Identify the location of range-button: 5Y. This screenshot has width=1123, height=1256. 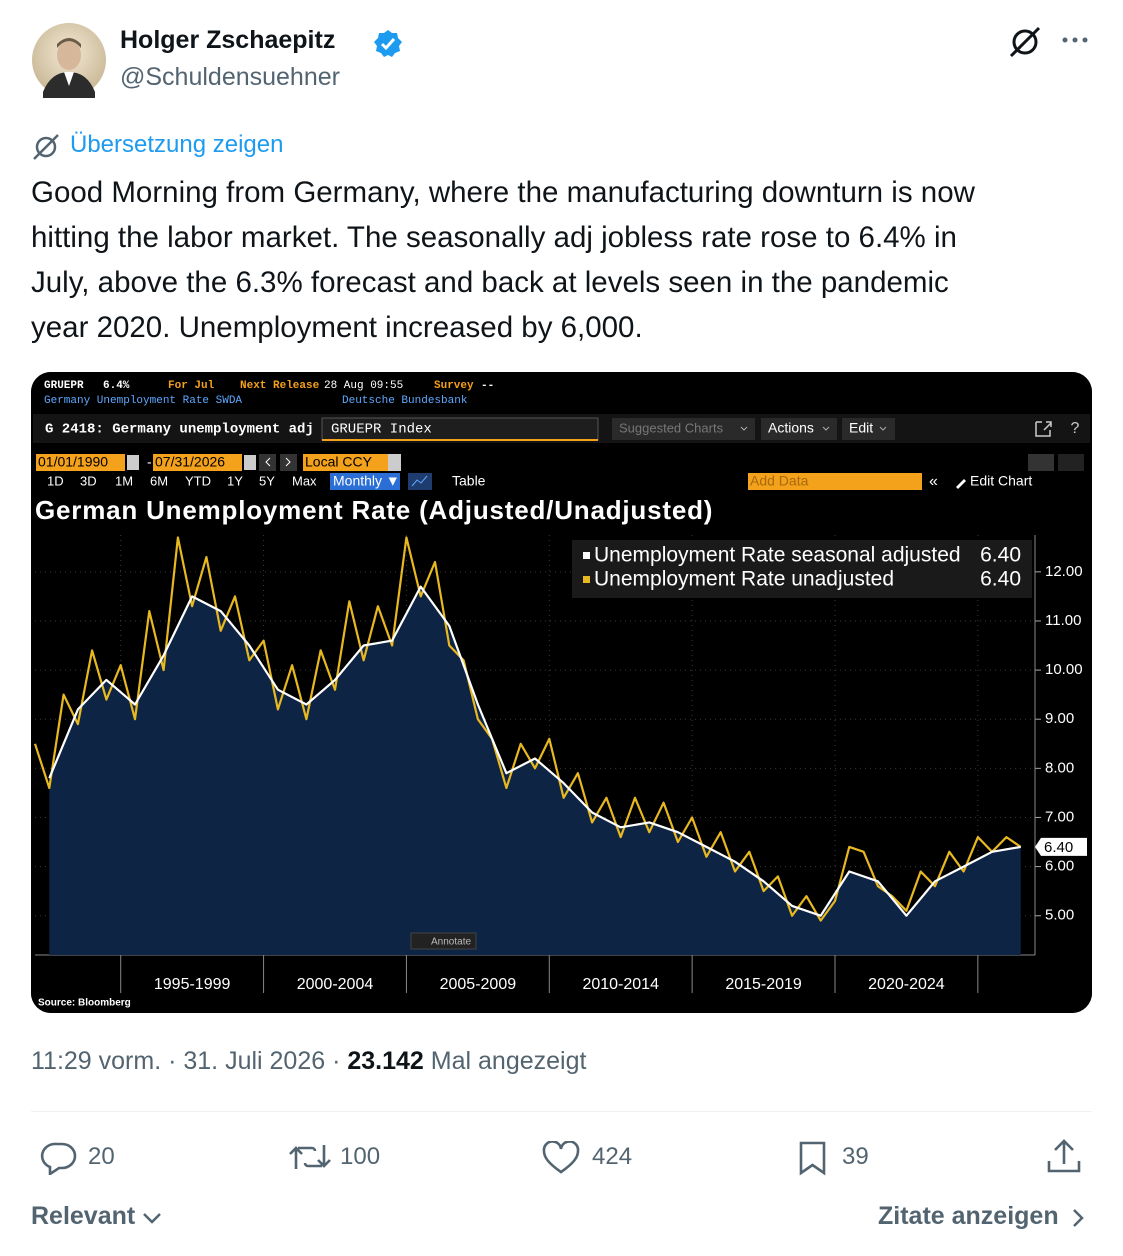
(267, 480).